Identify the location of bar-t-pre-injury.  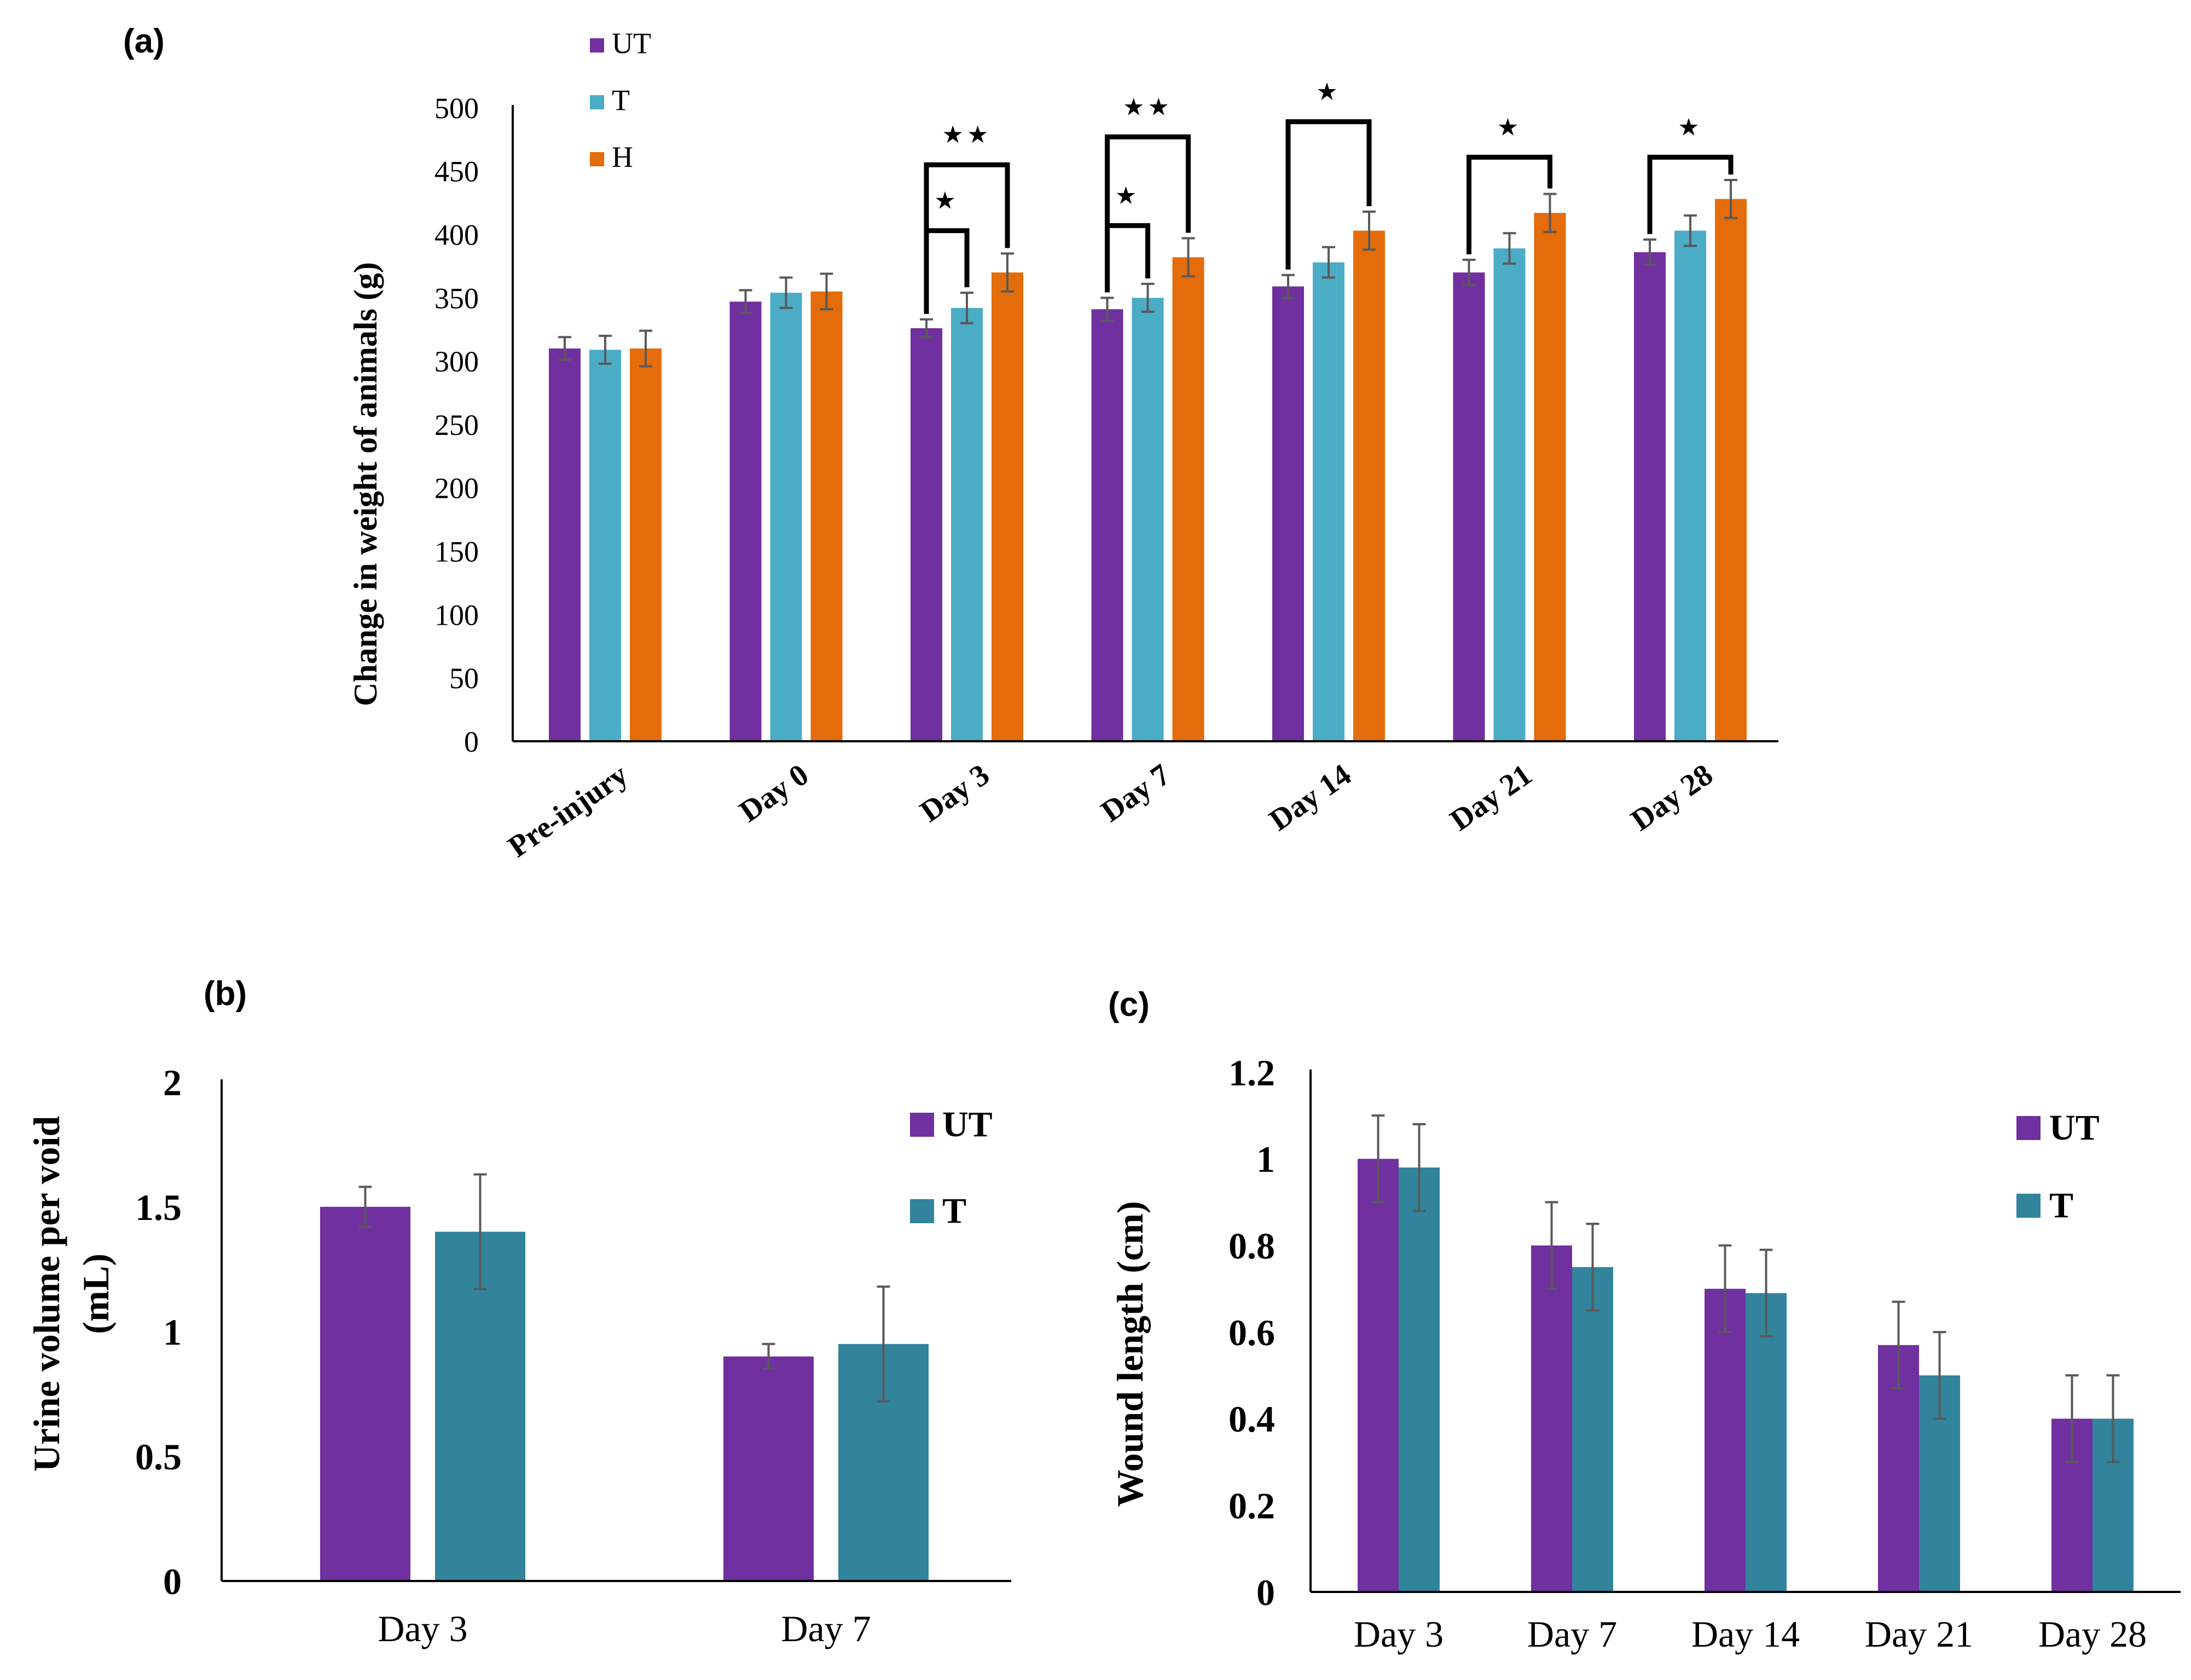
(605, 545).